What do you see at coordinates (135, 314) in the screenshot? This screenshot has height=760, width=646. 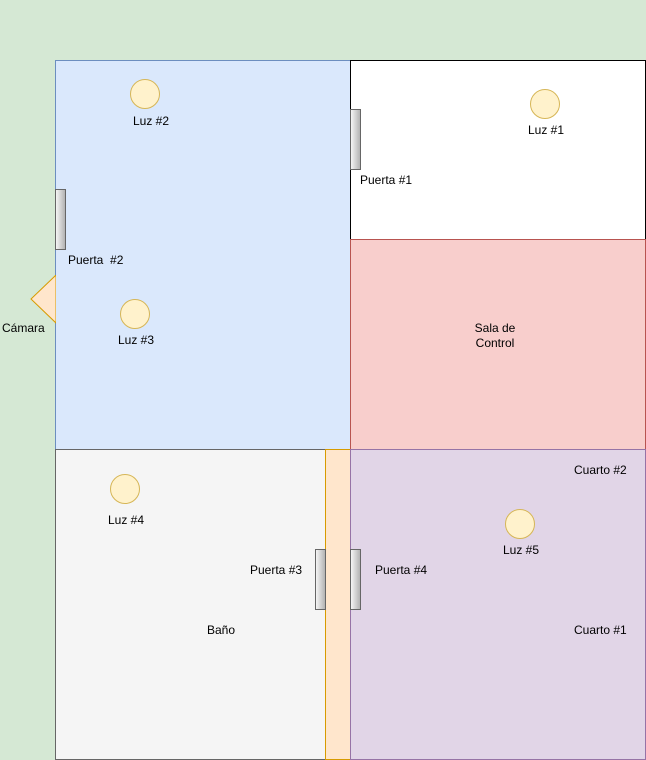 I see `light-3-icon` at bounding box center [135, 314].